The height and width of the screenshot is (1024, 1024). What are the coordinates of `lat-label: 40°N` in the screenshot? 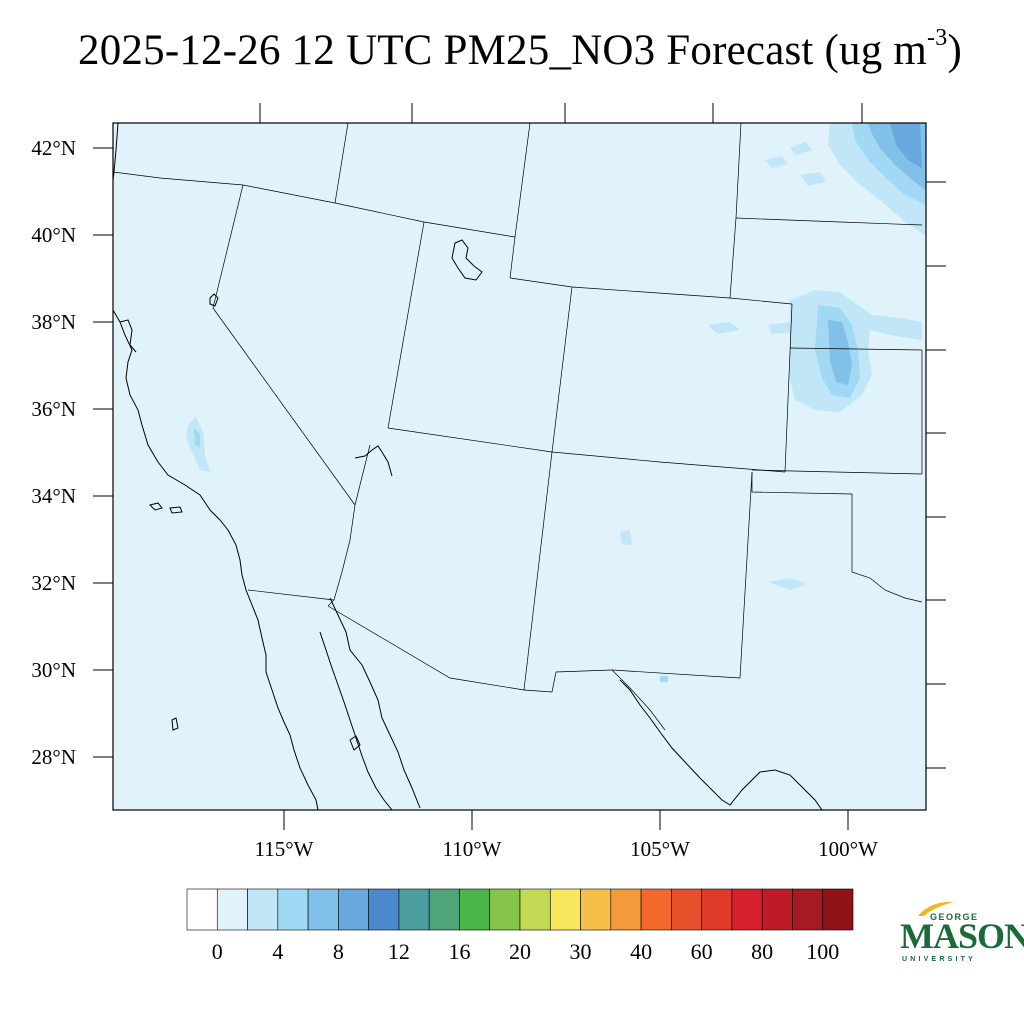 It's located at (53, 235).